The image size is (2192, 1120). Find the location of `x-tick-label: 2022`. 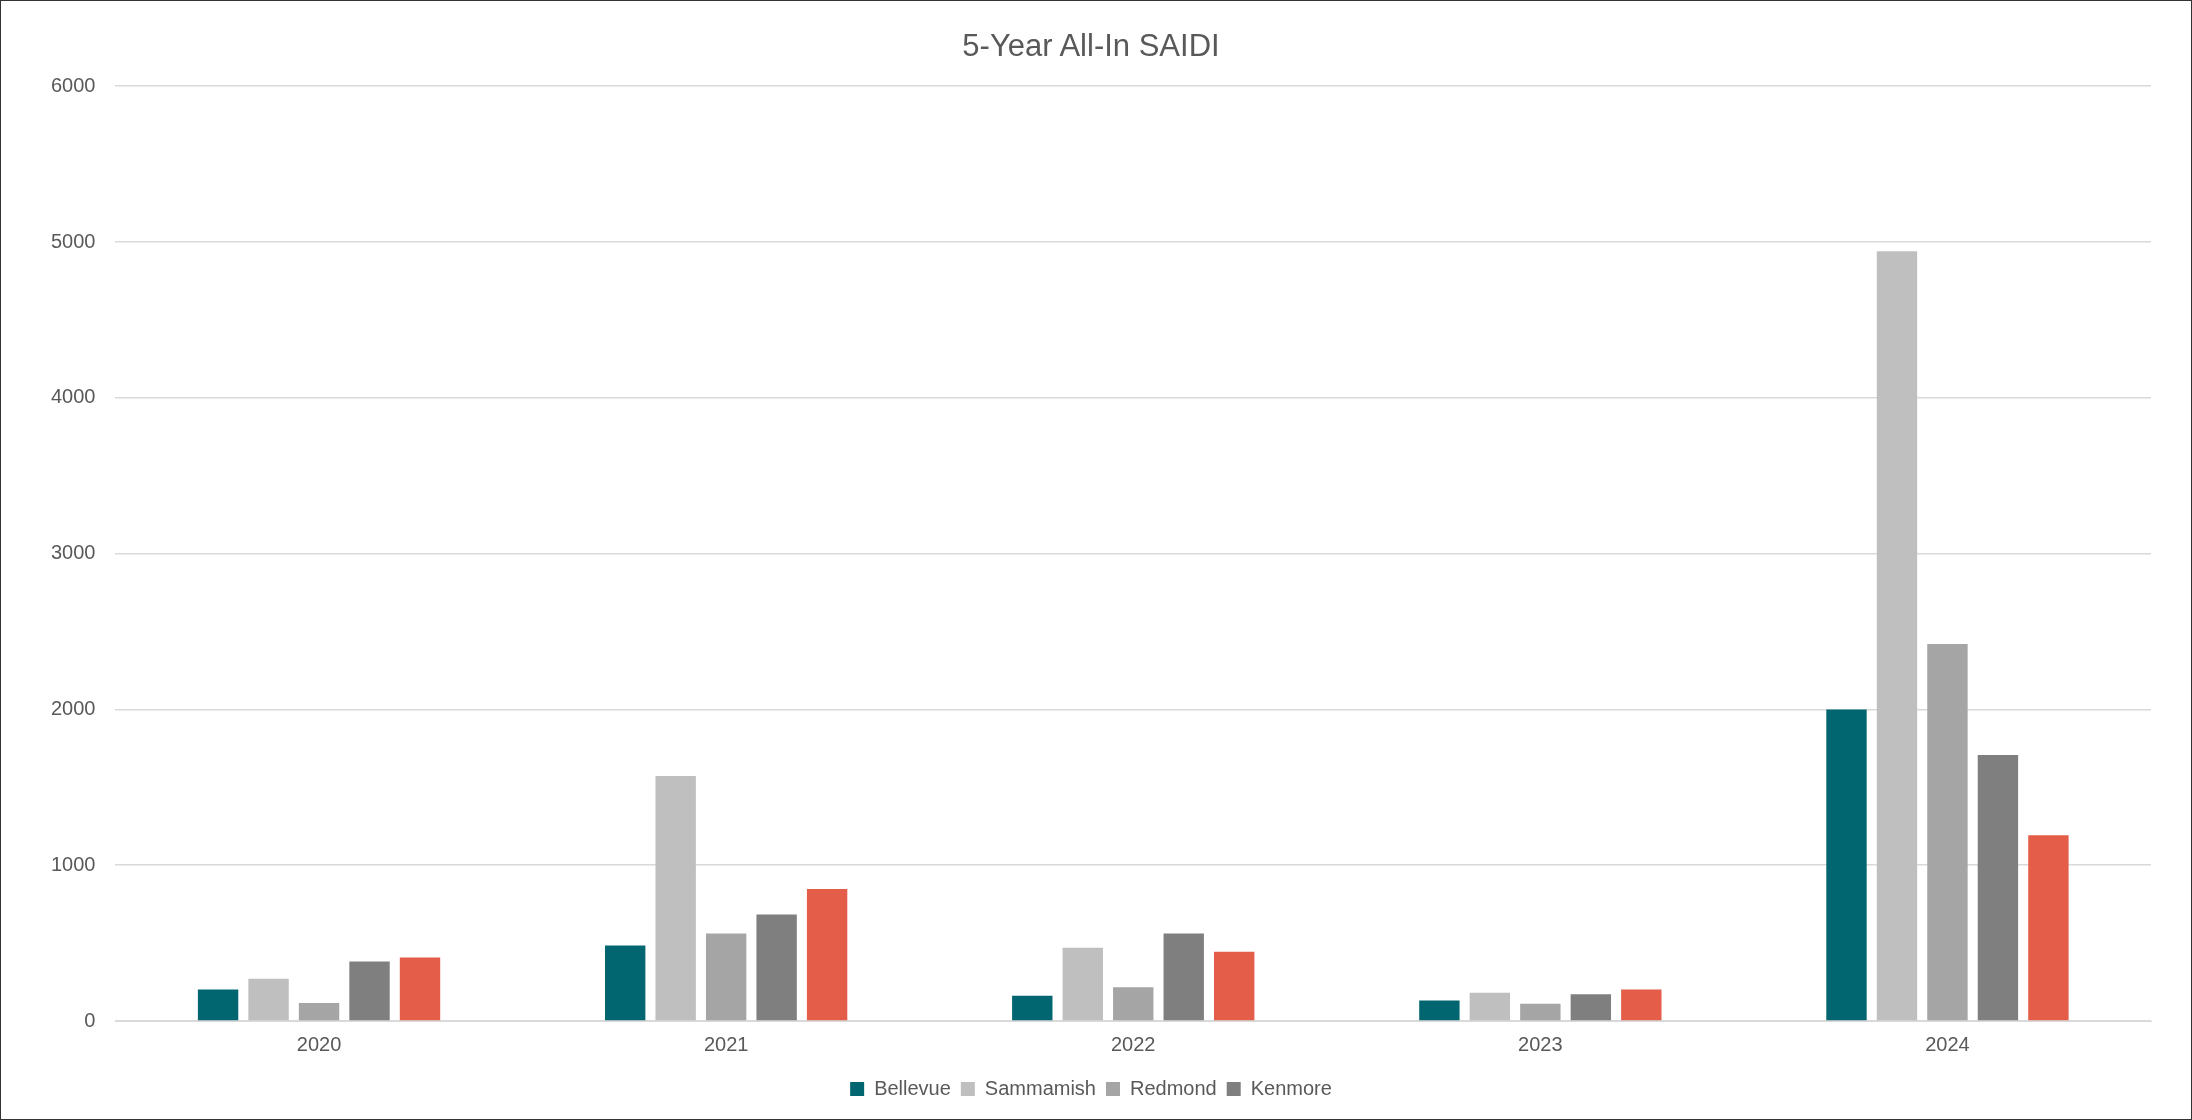

x-tick-label: 2022 is located at coordinates (1133, 1043).